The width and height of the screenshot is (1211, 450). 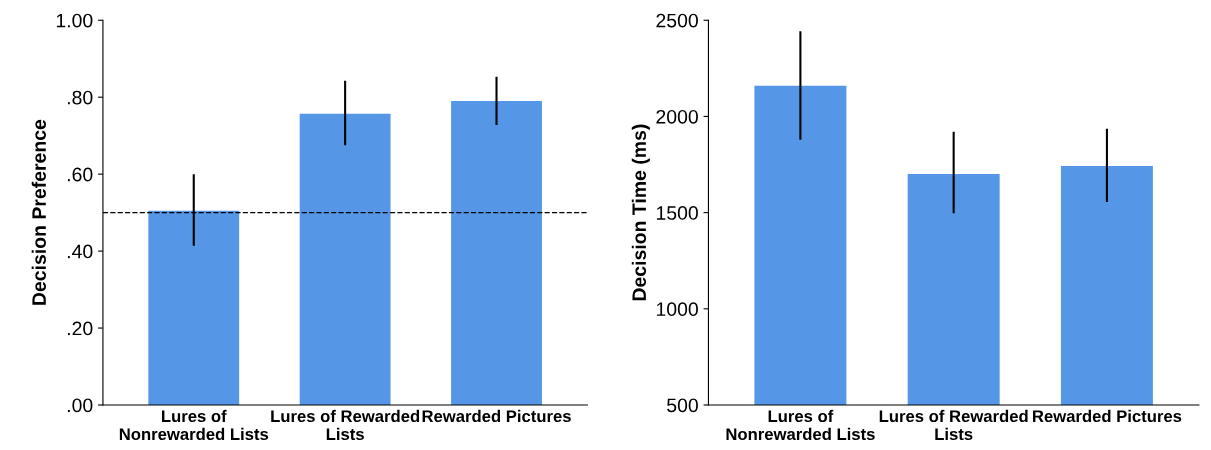 What do you see at coordinates (682, 405) in the screenshot?
I see `y-tick-label: 500` at bounding box center [682, 405].